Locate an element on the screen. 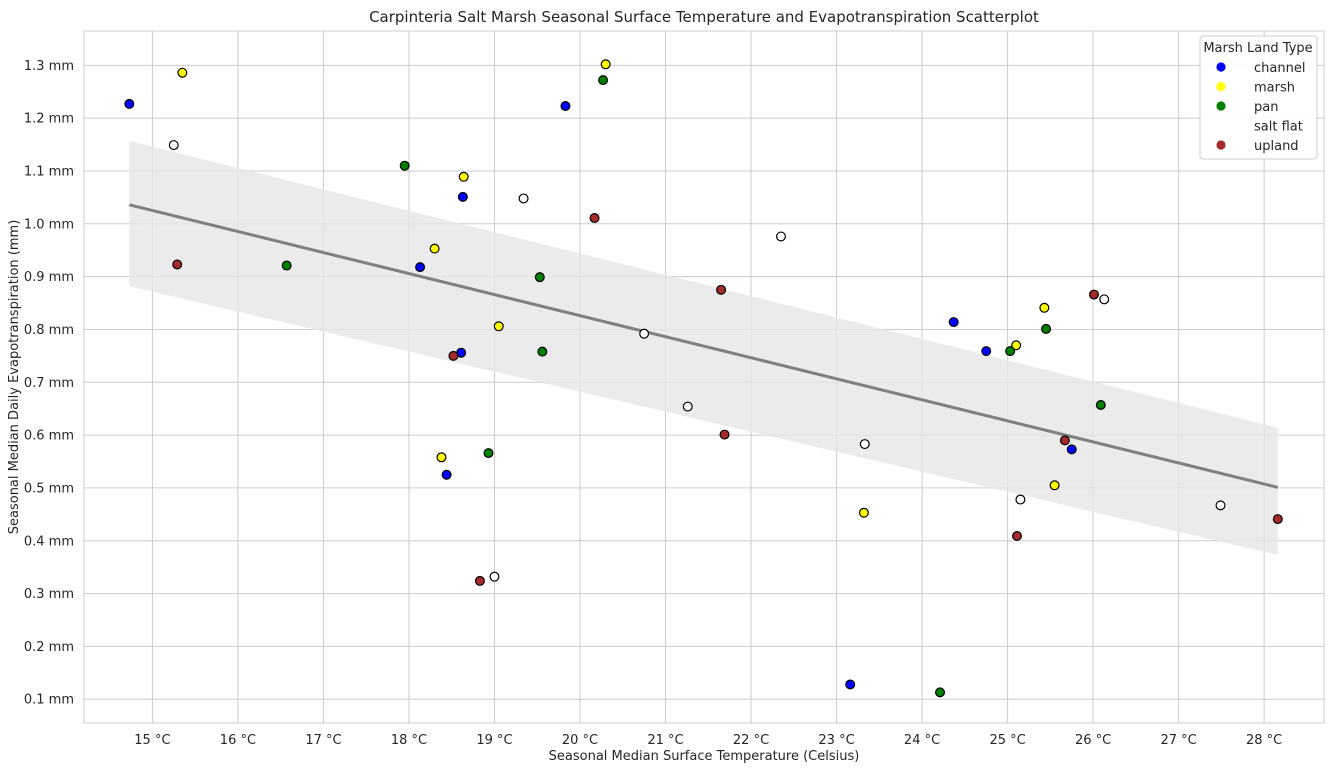  y-tick-label: 0.2 mm is located at coordinates (49, 647).